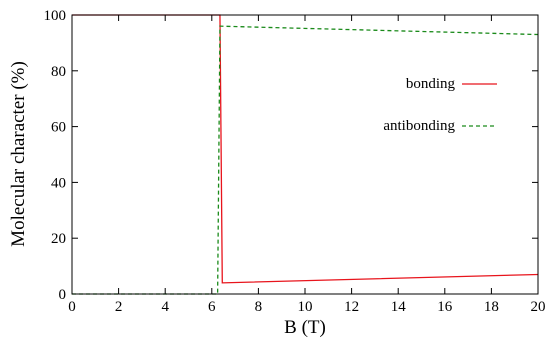  I want to click on x-tick-label: 4, so click(165, 307).